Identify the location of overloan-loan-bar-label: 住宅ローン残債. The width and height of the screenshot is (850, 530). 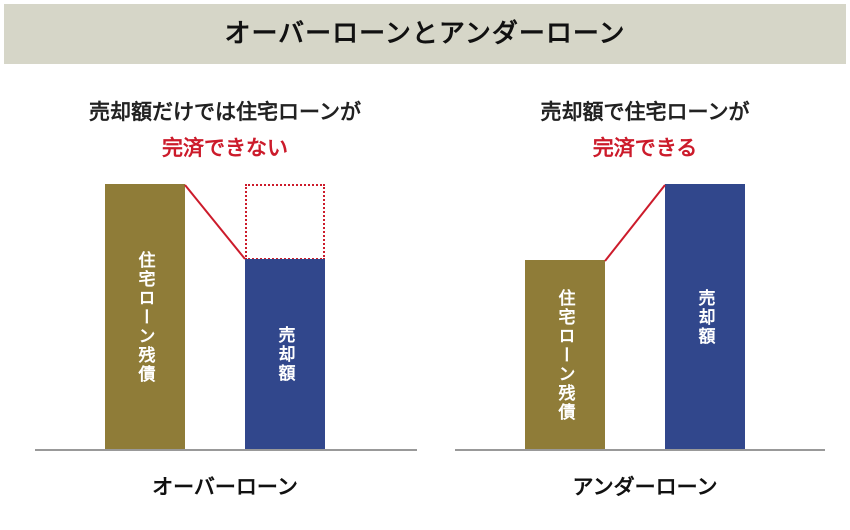
(144, 317).